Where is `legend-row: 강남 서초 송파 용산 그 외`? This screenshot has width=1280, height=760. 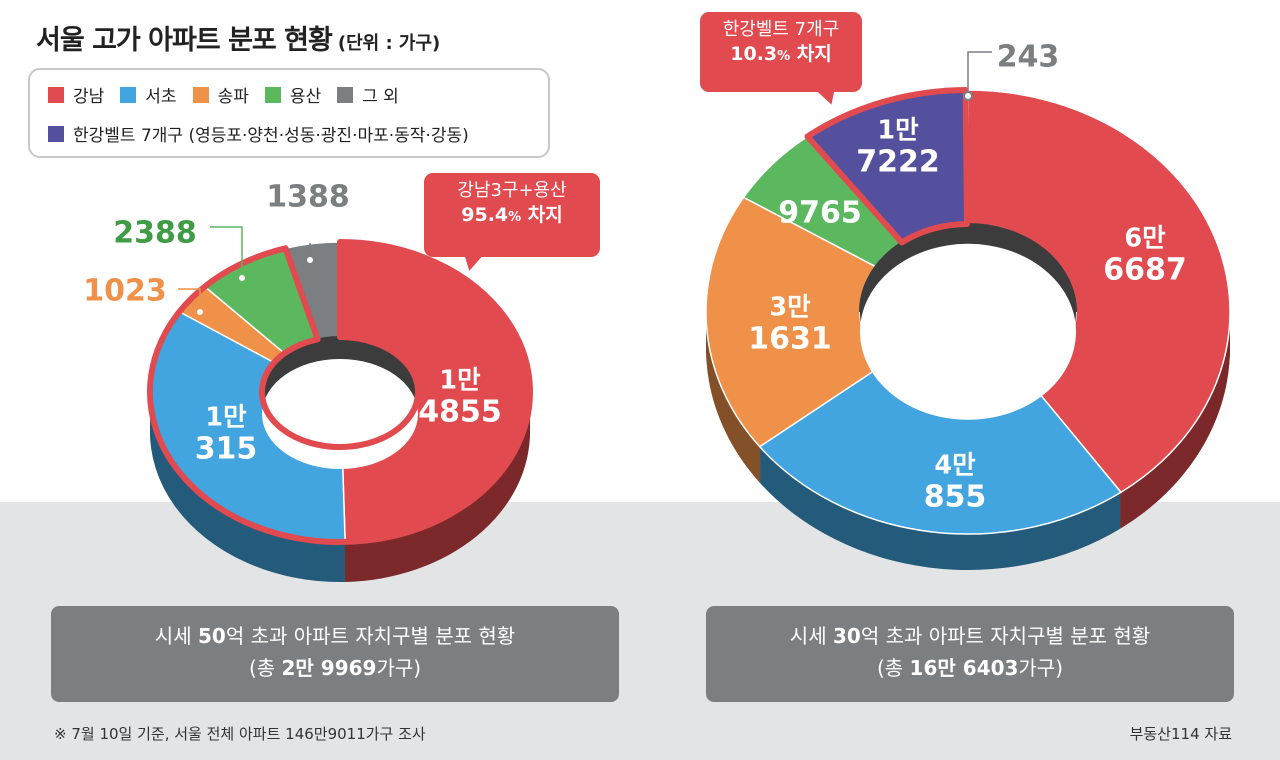
legend-row: 강남 서초 송파 용산 그 외 is located at coordinates (231, 94).